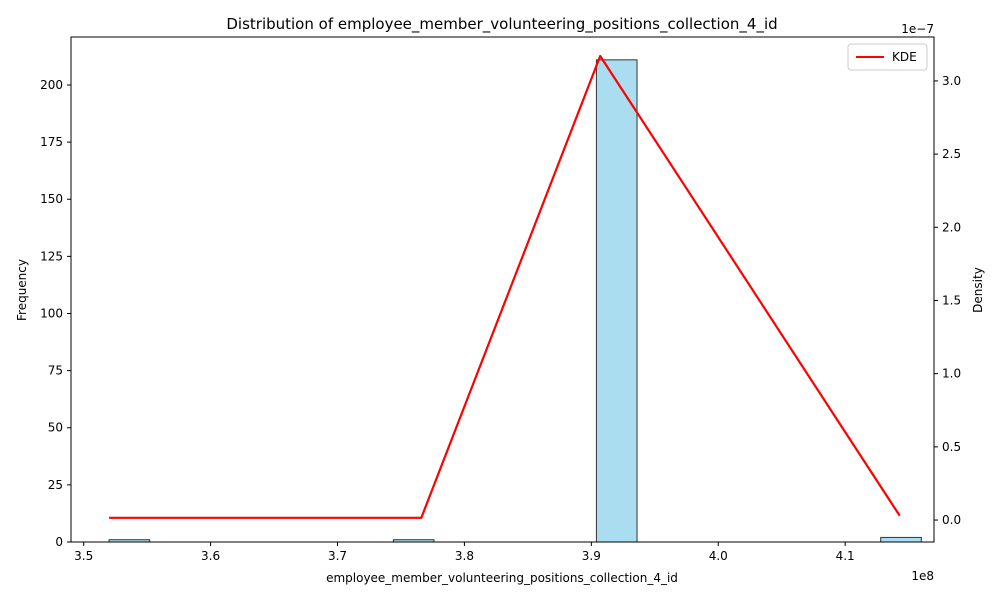 This screenshot has width=1000, height=600. Describe the element at coordinates (51, 313) in the screenshot. I see `y-tick-label: 100` at that location.